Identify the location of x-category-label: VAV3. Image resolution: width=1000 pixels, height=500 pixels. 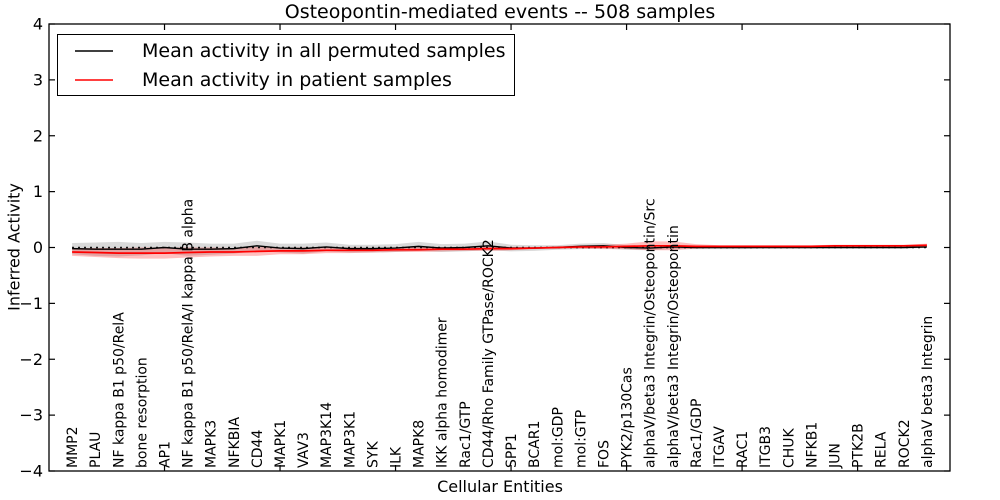
(304, 450).